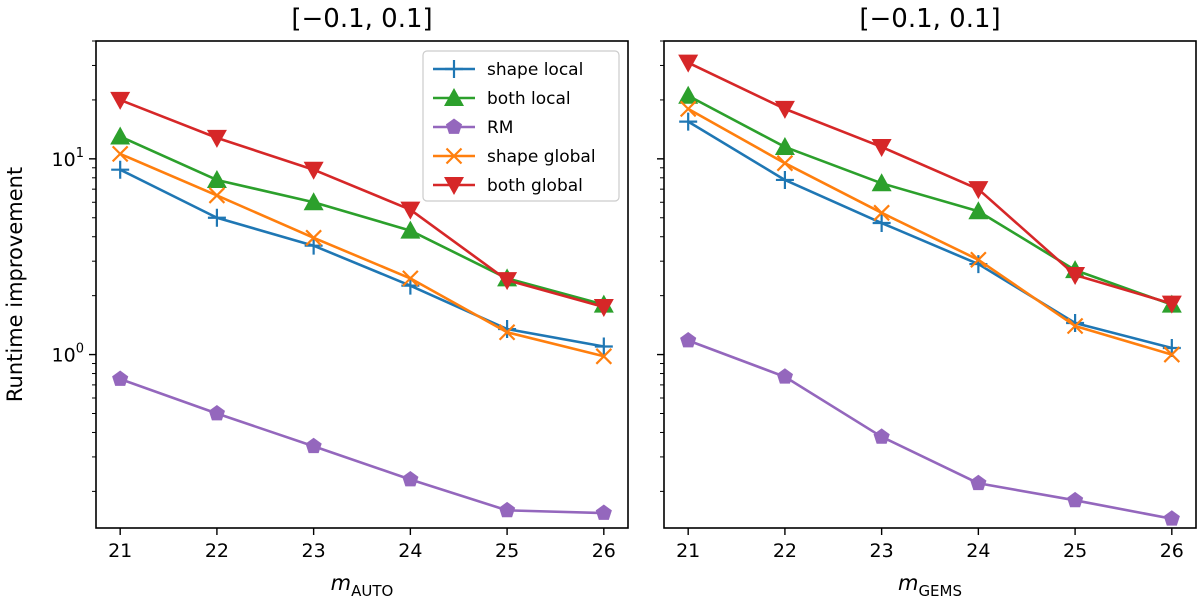  I want to click on x-tick-label: 21, so click(120, 551).